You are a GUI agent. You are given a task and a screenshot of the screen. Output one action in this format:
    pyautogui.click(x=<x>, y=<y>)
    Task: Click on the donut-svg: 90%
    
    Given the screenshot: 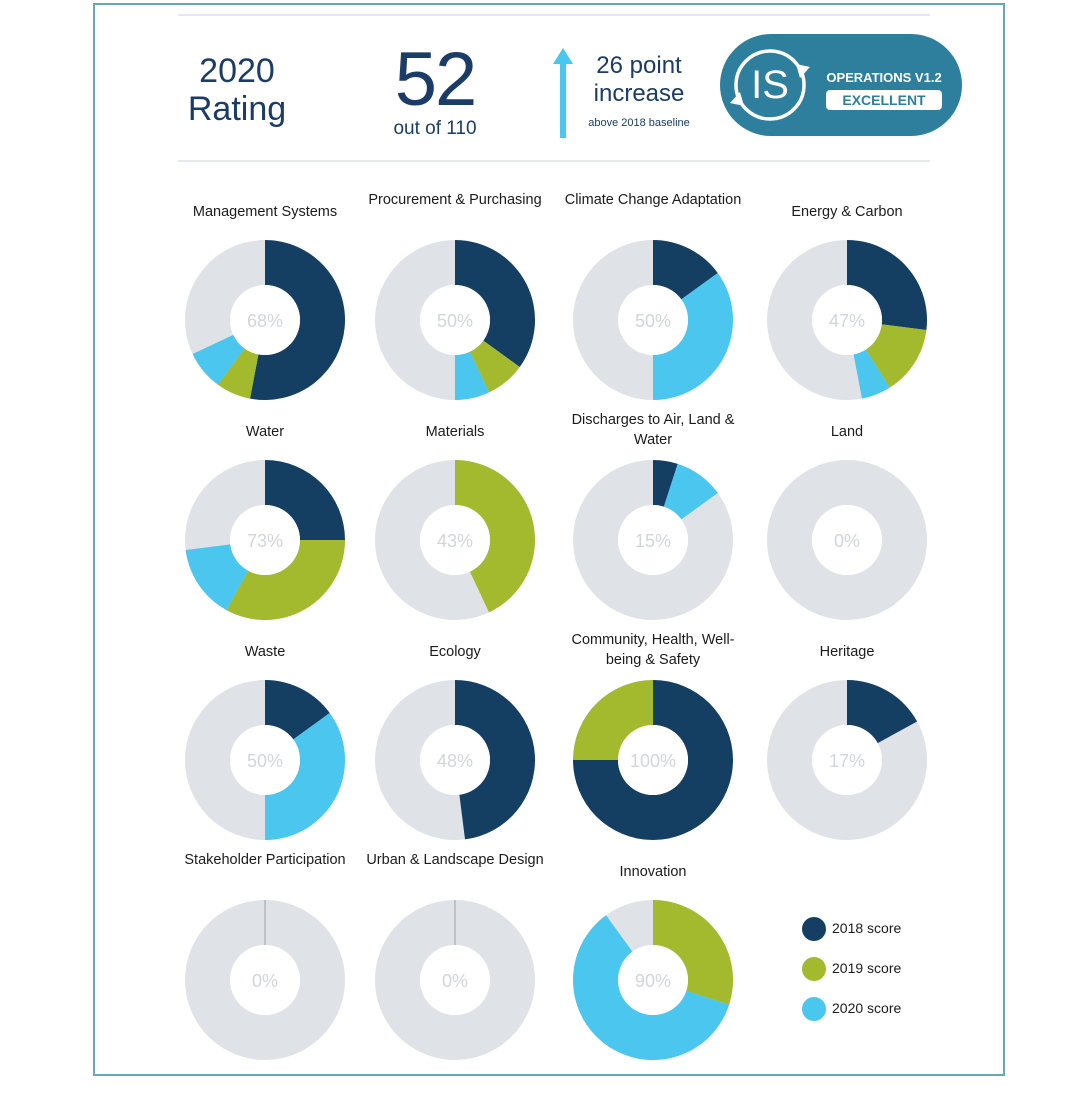 What is the action you would take?
    pyautogui.click(x=653, y=980)
    